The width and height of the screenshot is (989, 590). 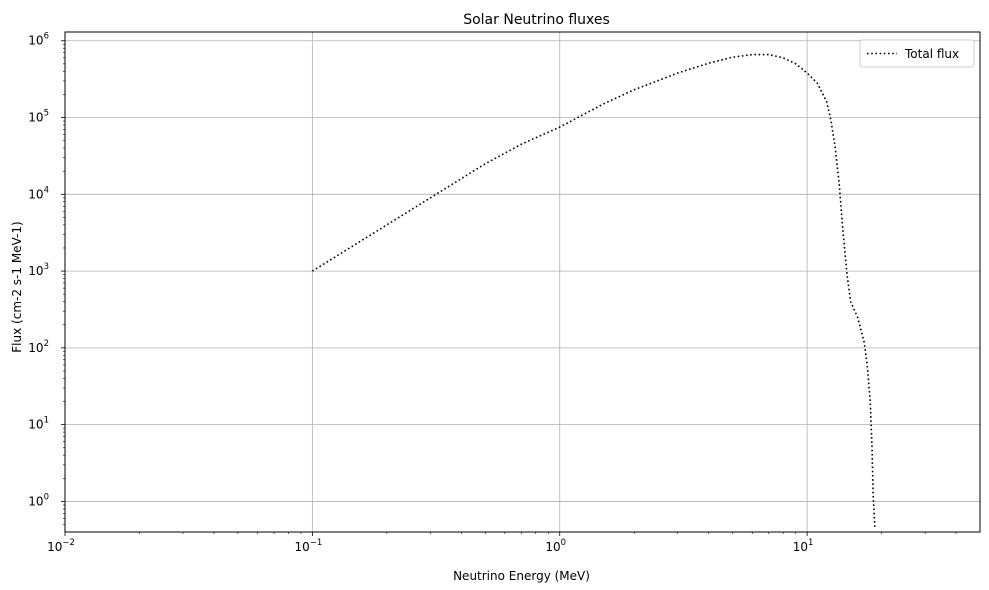 What do you see at coordinates (430, 543) in the screenshot?
I see `x-axis-ticks: 10⁻² 10⁻¹ 10⁰ 10¹` at bounding box center [430, 543].